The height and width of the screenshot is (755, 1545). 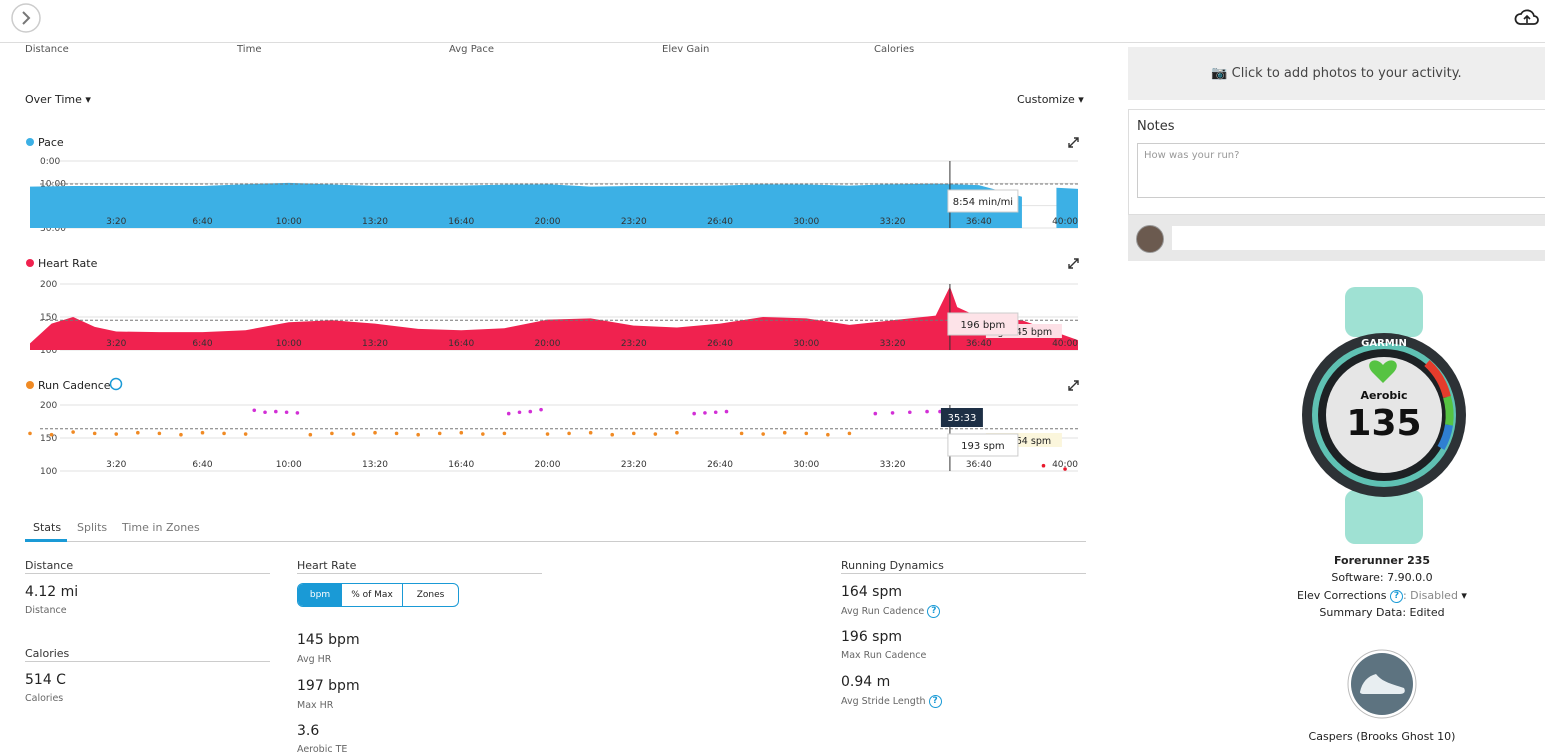 What do you see at coordinates (775, 18) in the screenshot?
I see `top-bar-icons` at bounding box center [775, 18].